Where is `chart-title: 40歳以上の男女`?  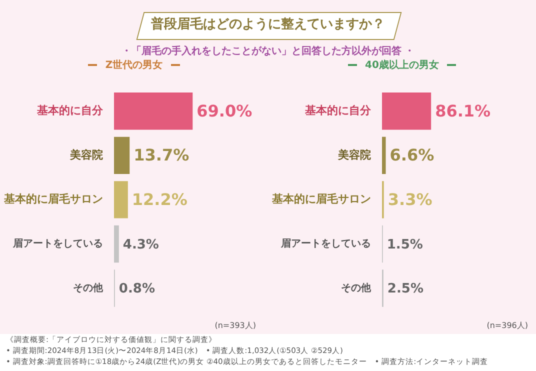 chart-title: 40歳以上の男女 is located at coordinates (402, 65).